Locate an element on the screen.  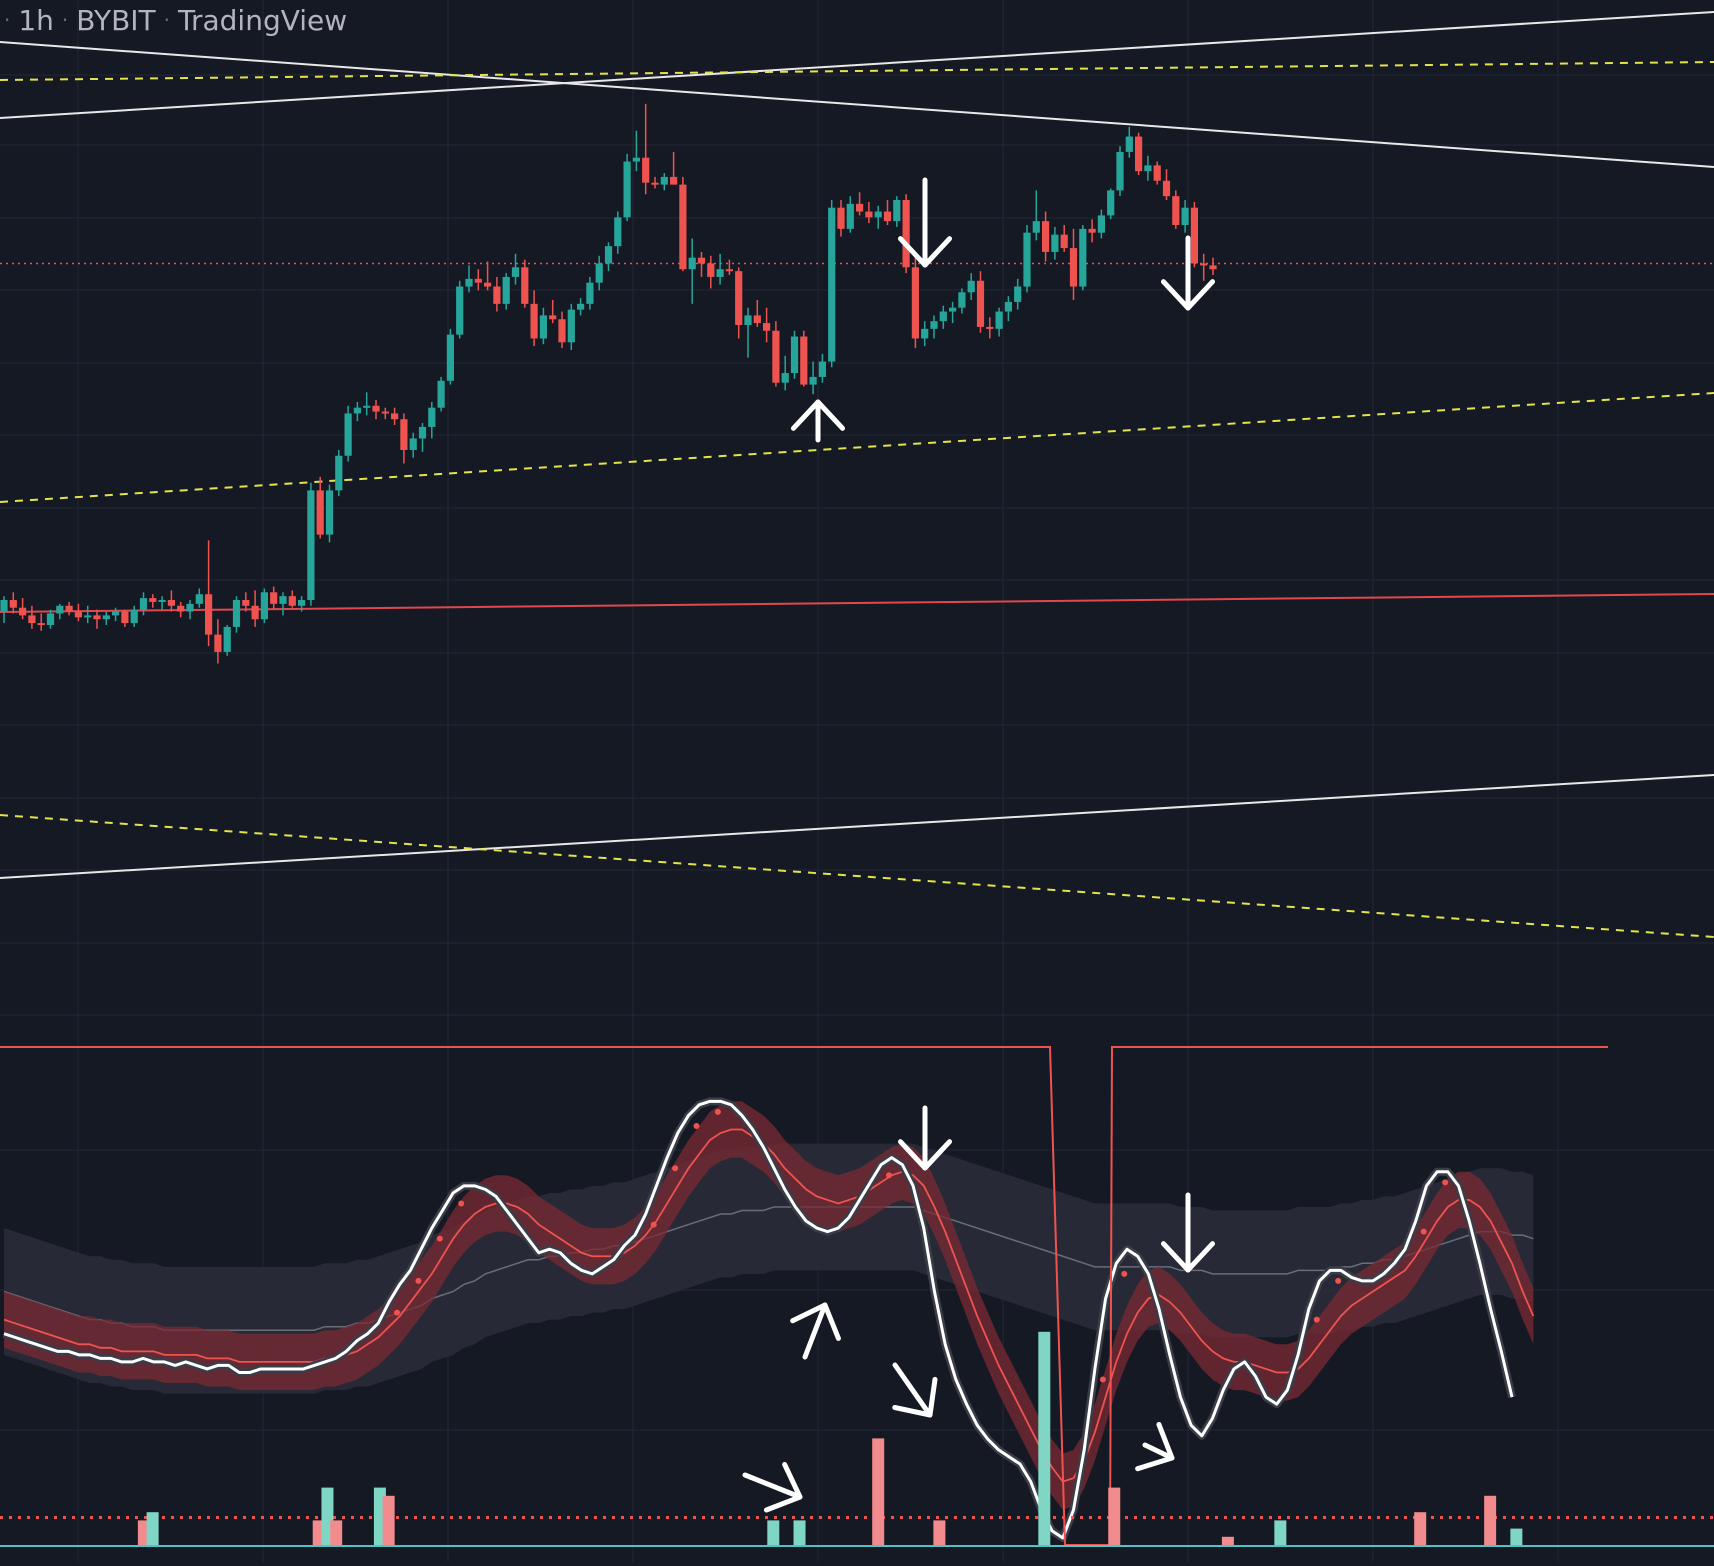
support-line-red is located at coordinates (857, 603).